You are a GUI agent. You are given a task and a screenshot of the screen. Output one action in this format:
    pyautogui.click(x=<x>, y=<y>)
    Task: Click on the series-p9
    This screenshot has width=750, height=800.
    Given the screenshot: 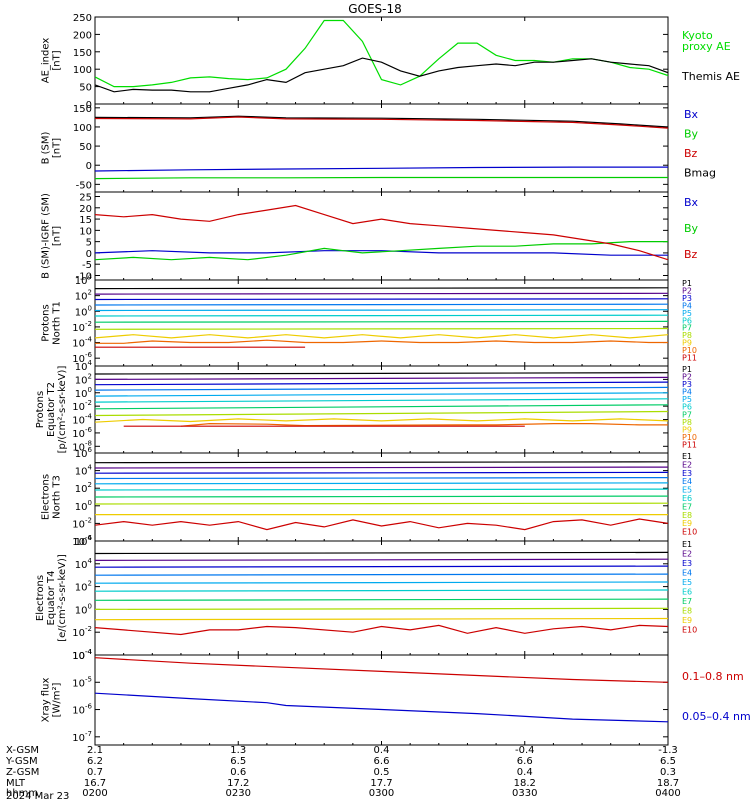 What is the action you would take?
    pyautogui.click(x=381, y=336)
    